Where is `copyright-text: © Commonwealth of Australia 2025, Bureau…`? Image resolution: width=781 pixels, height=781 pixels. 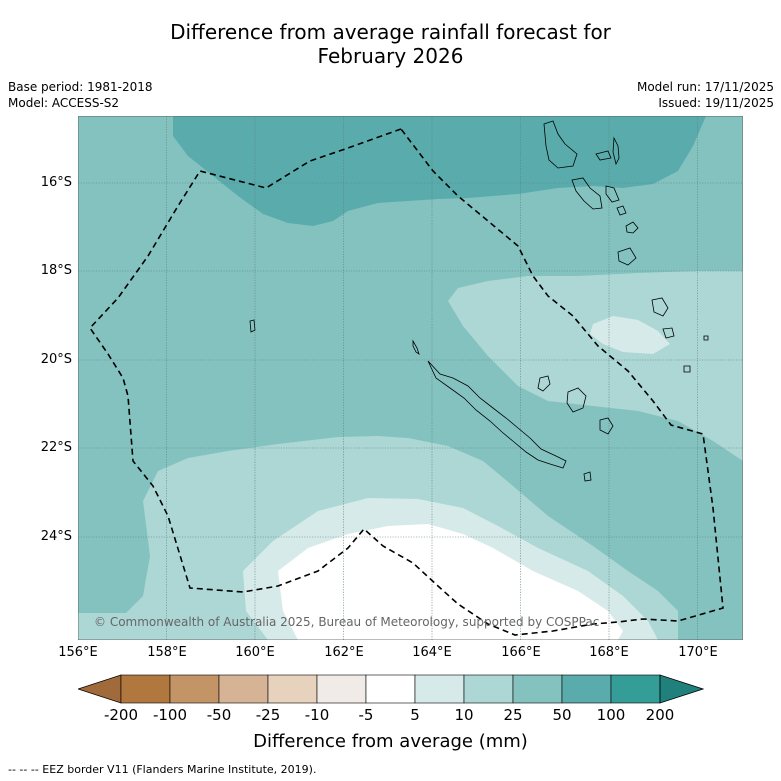
copyright-text: © Commonwealth of Australia 2025, Bureau… is located at coordinates (346, 622).